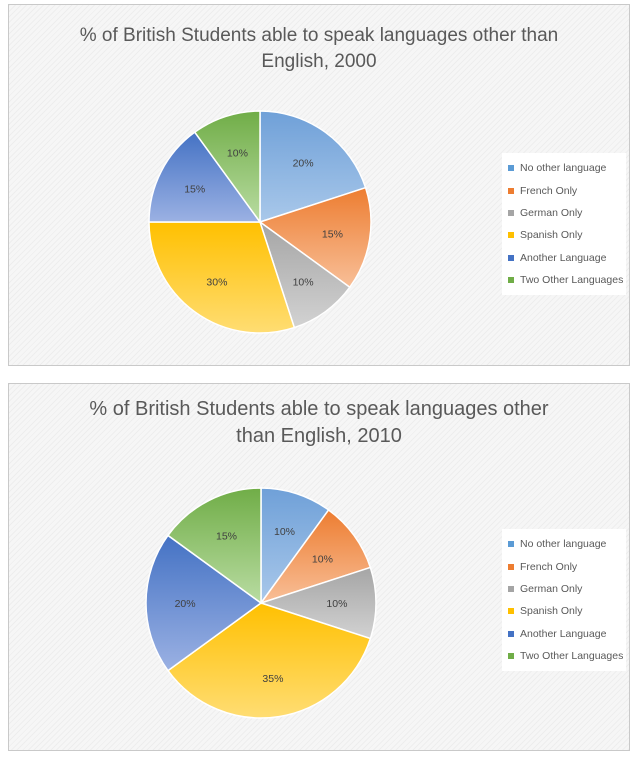 The height and width of the screenshot is (768, 640). I want to click on data-label-no-other-language: 20%, so click(303, 164).